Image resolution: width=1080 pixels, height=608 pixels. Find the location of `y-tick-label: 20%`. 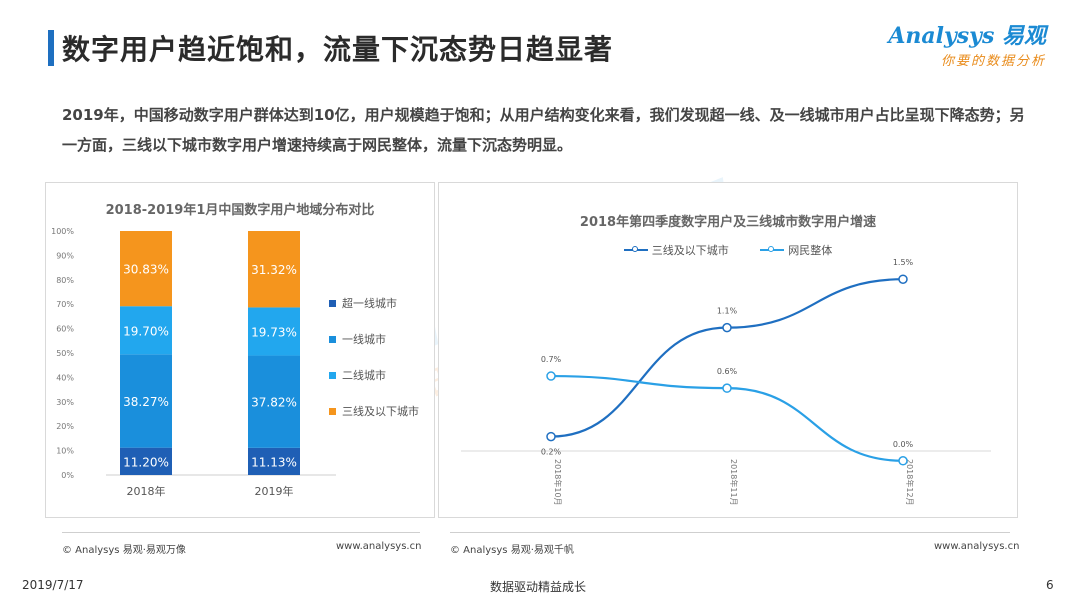

y-tick-label: 20% is located at coordinates (65, 426).